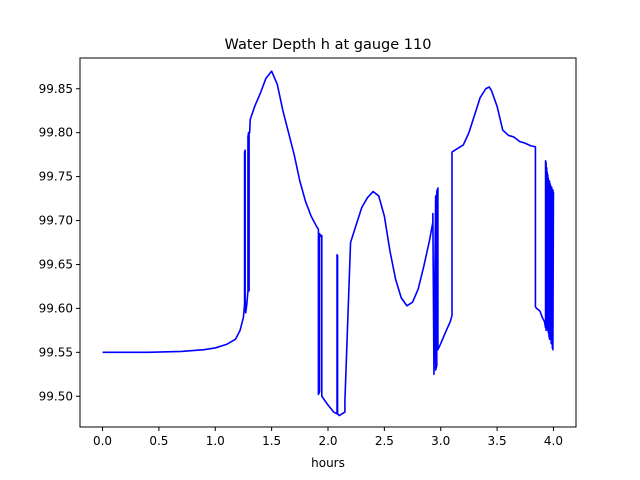 This screenshot has width=640, height=480. What do you see at coordinates (56, 308) in the screenshot?
I see `y-tick-label: 99.60` at bounding box center [56, 308].